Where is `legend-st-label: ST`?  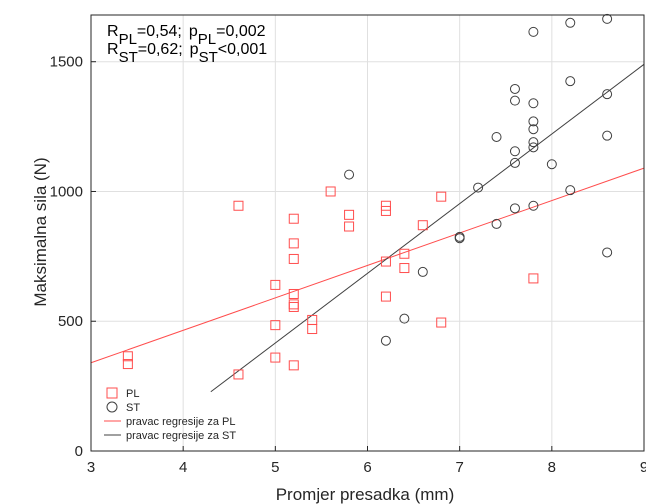
legend-st-label: ST is located at coordinates (133, 408).